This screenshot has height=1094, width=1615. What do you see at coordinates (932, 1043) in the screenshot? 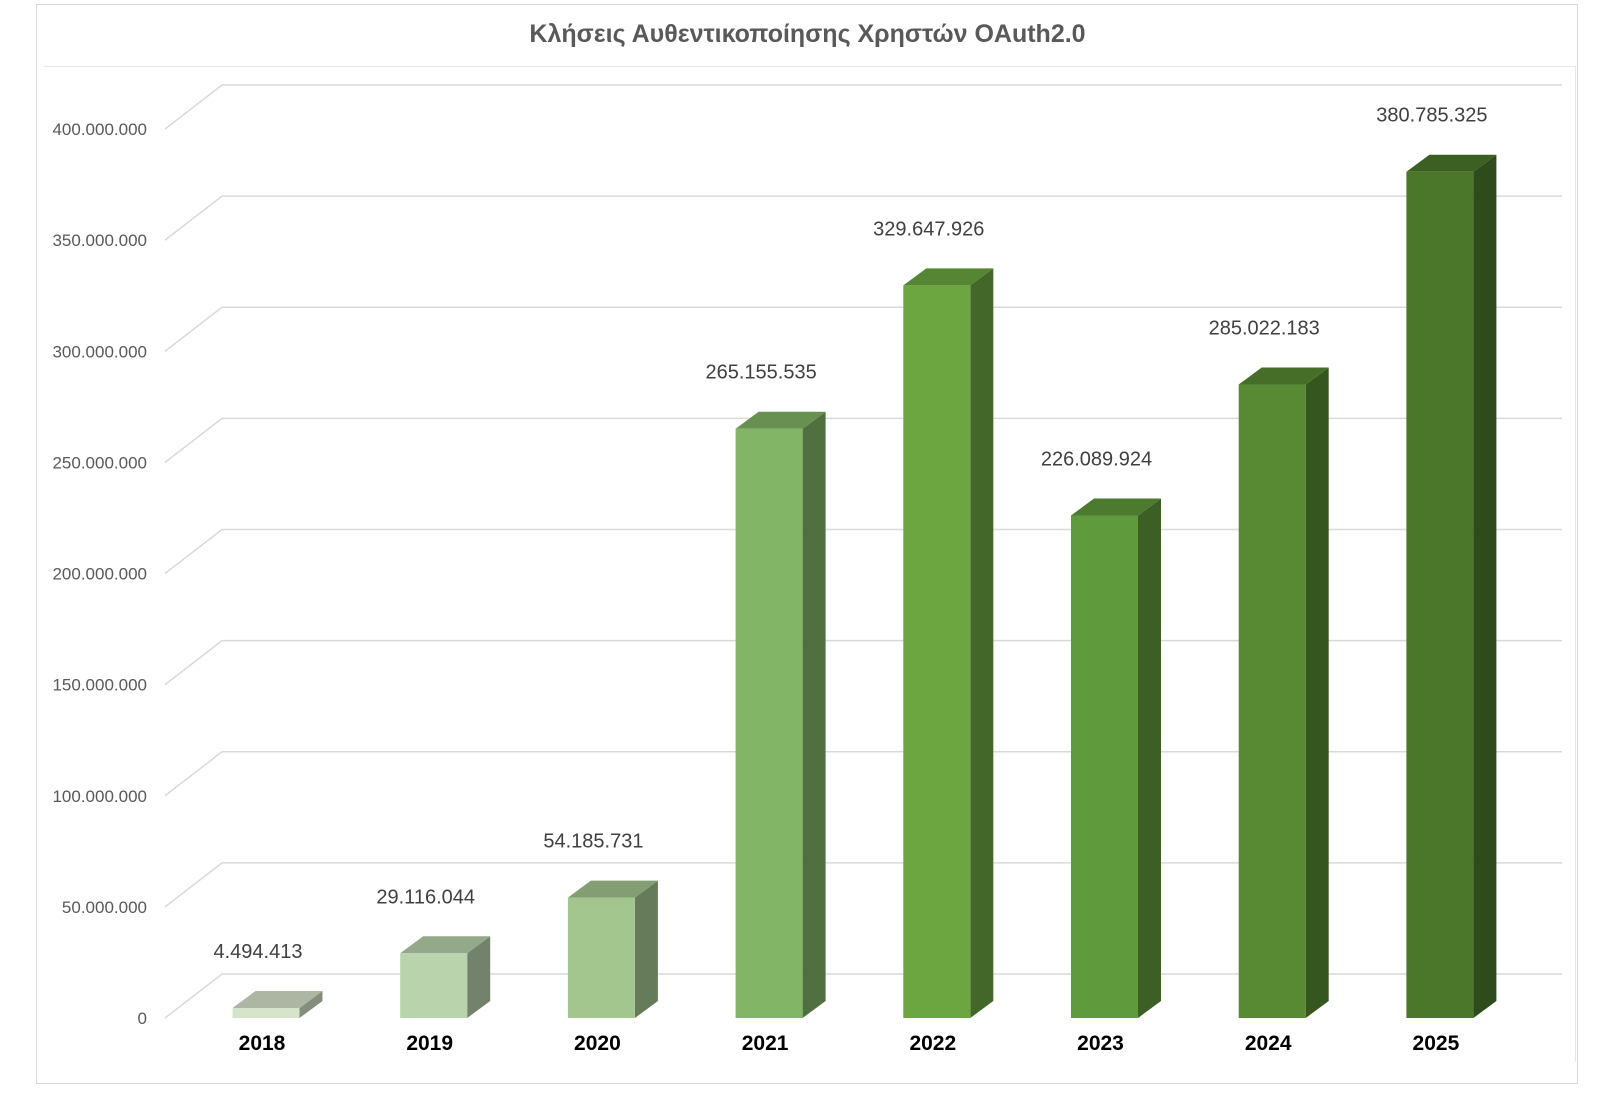
I see `x-tick-label: 2022` at bounding box center [932, 1043].